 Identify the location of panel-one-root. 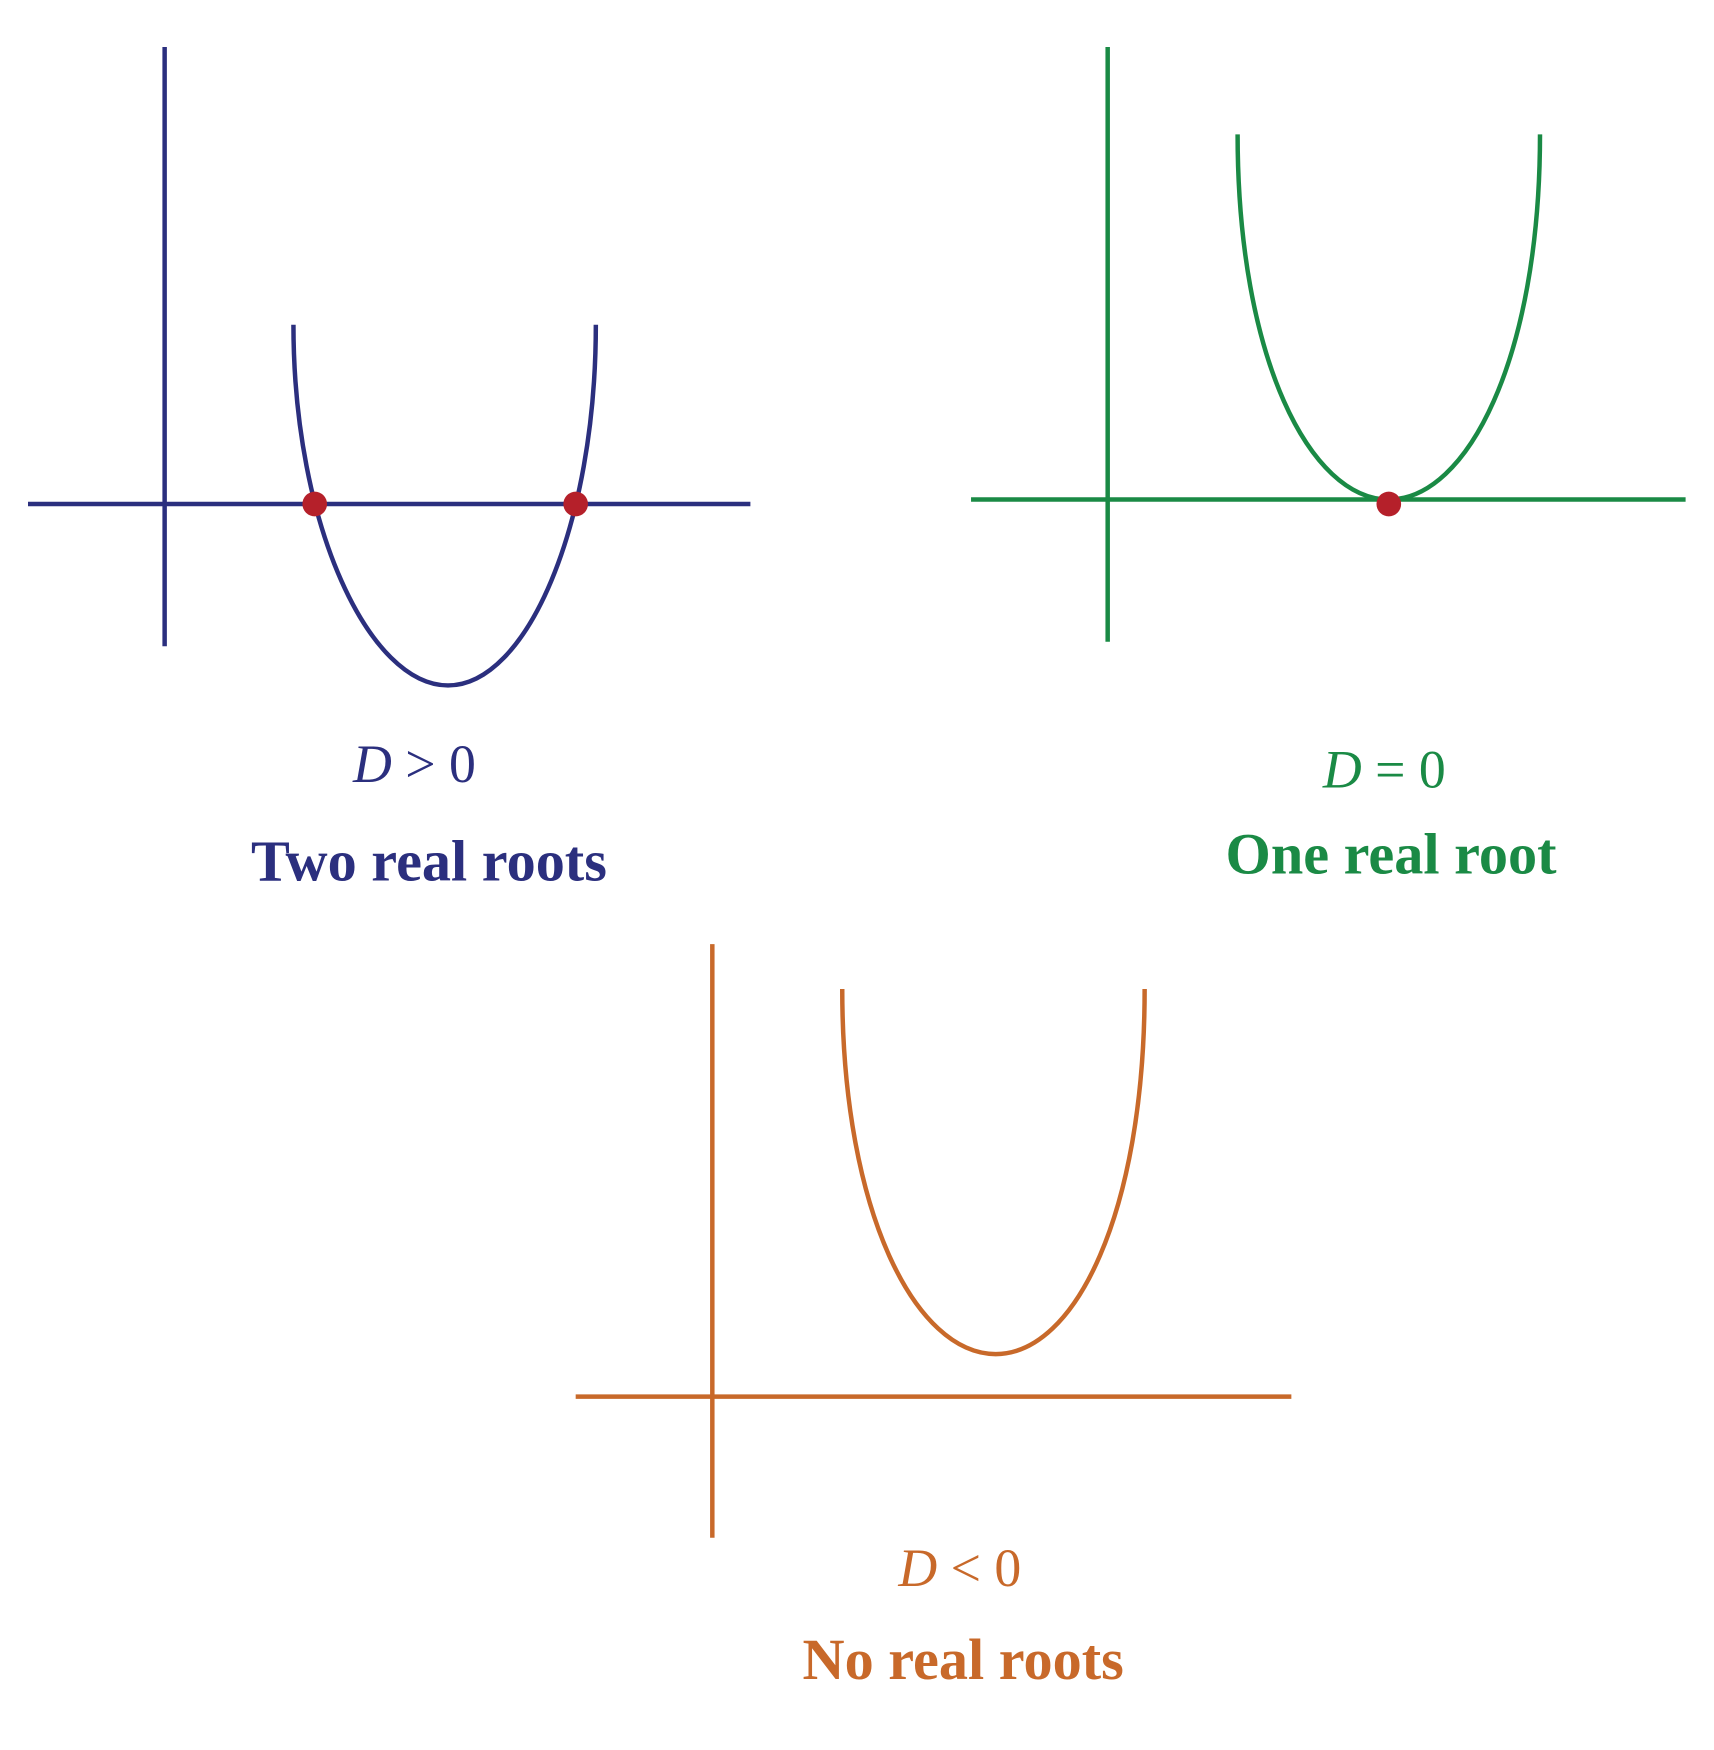
(1328, 344).